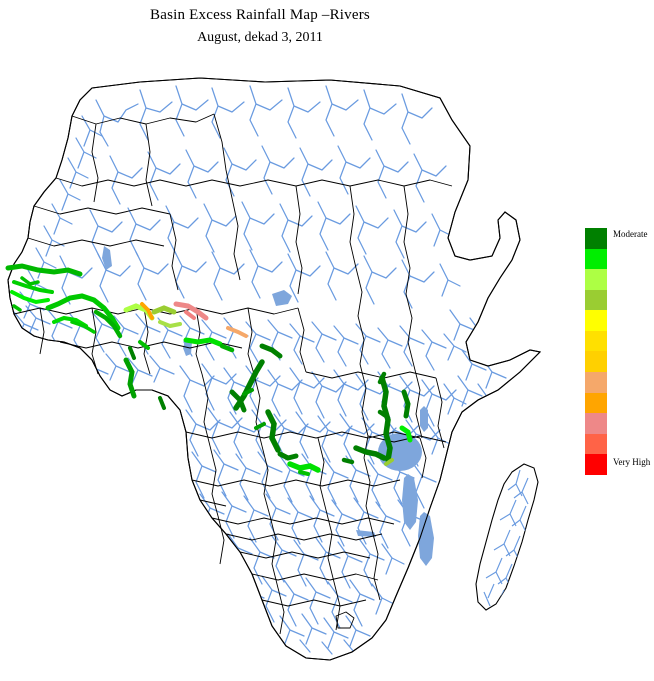 Image resolution: width=654 pixels, height=681 pixels. What do you see at coordinates (632, 462) in the screenshot?
I see `legend-label-very-high: Very High` at bounding box center [632, 462].